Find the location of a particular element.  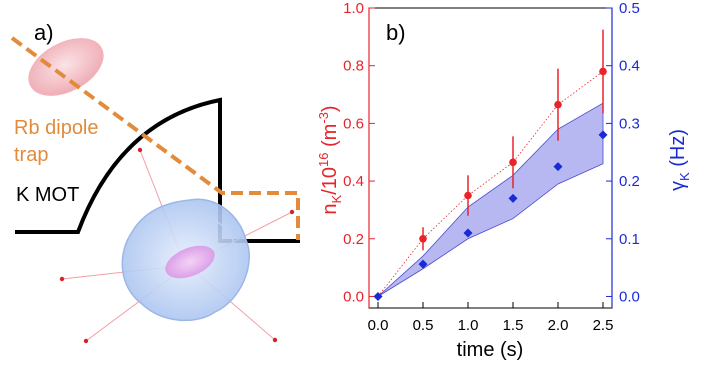

y-right-label-unit: (Hz) is located at coordinates (678, 150).